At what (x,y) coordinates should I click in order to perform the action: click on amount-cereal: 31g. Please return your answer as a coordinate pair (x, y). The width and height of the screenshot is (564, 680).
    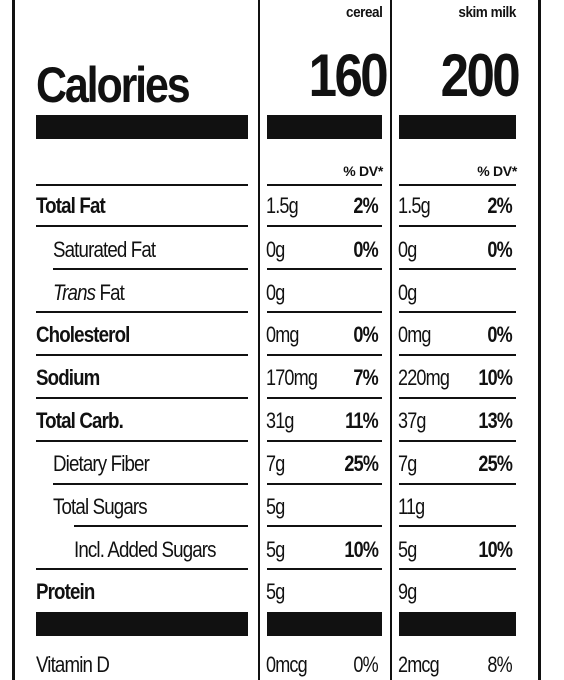
    Looking at the image, I should click on (280, 420).